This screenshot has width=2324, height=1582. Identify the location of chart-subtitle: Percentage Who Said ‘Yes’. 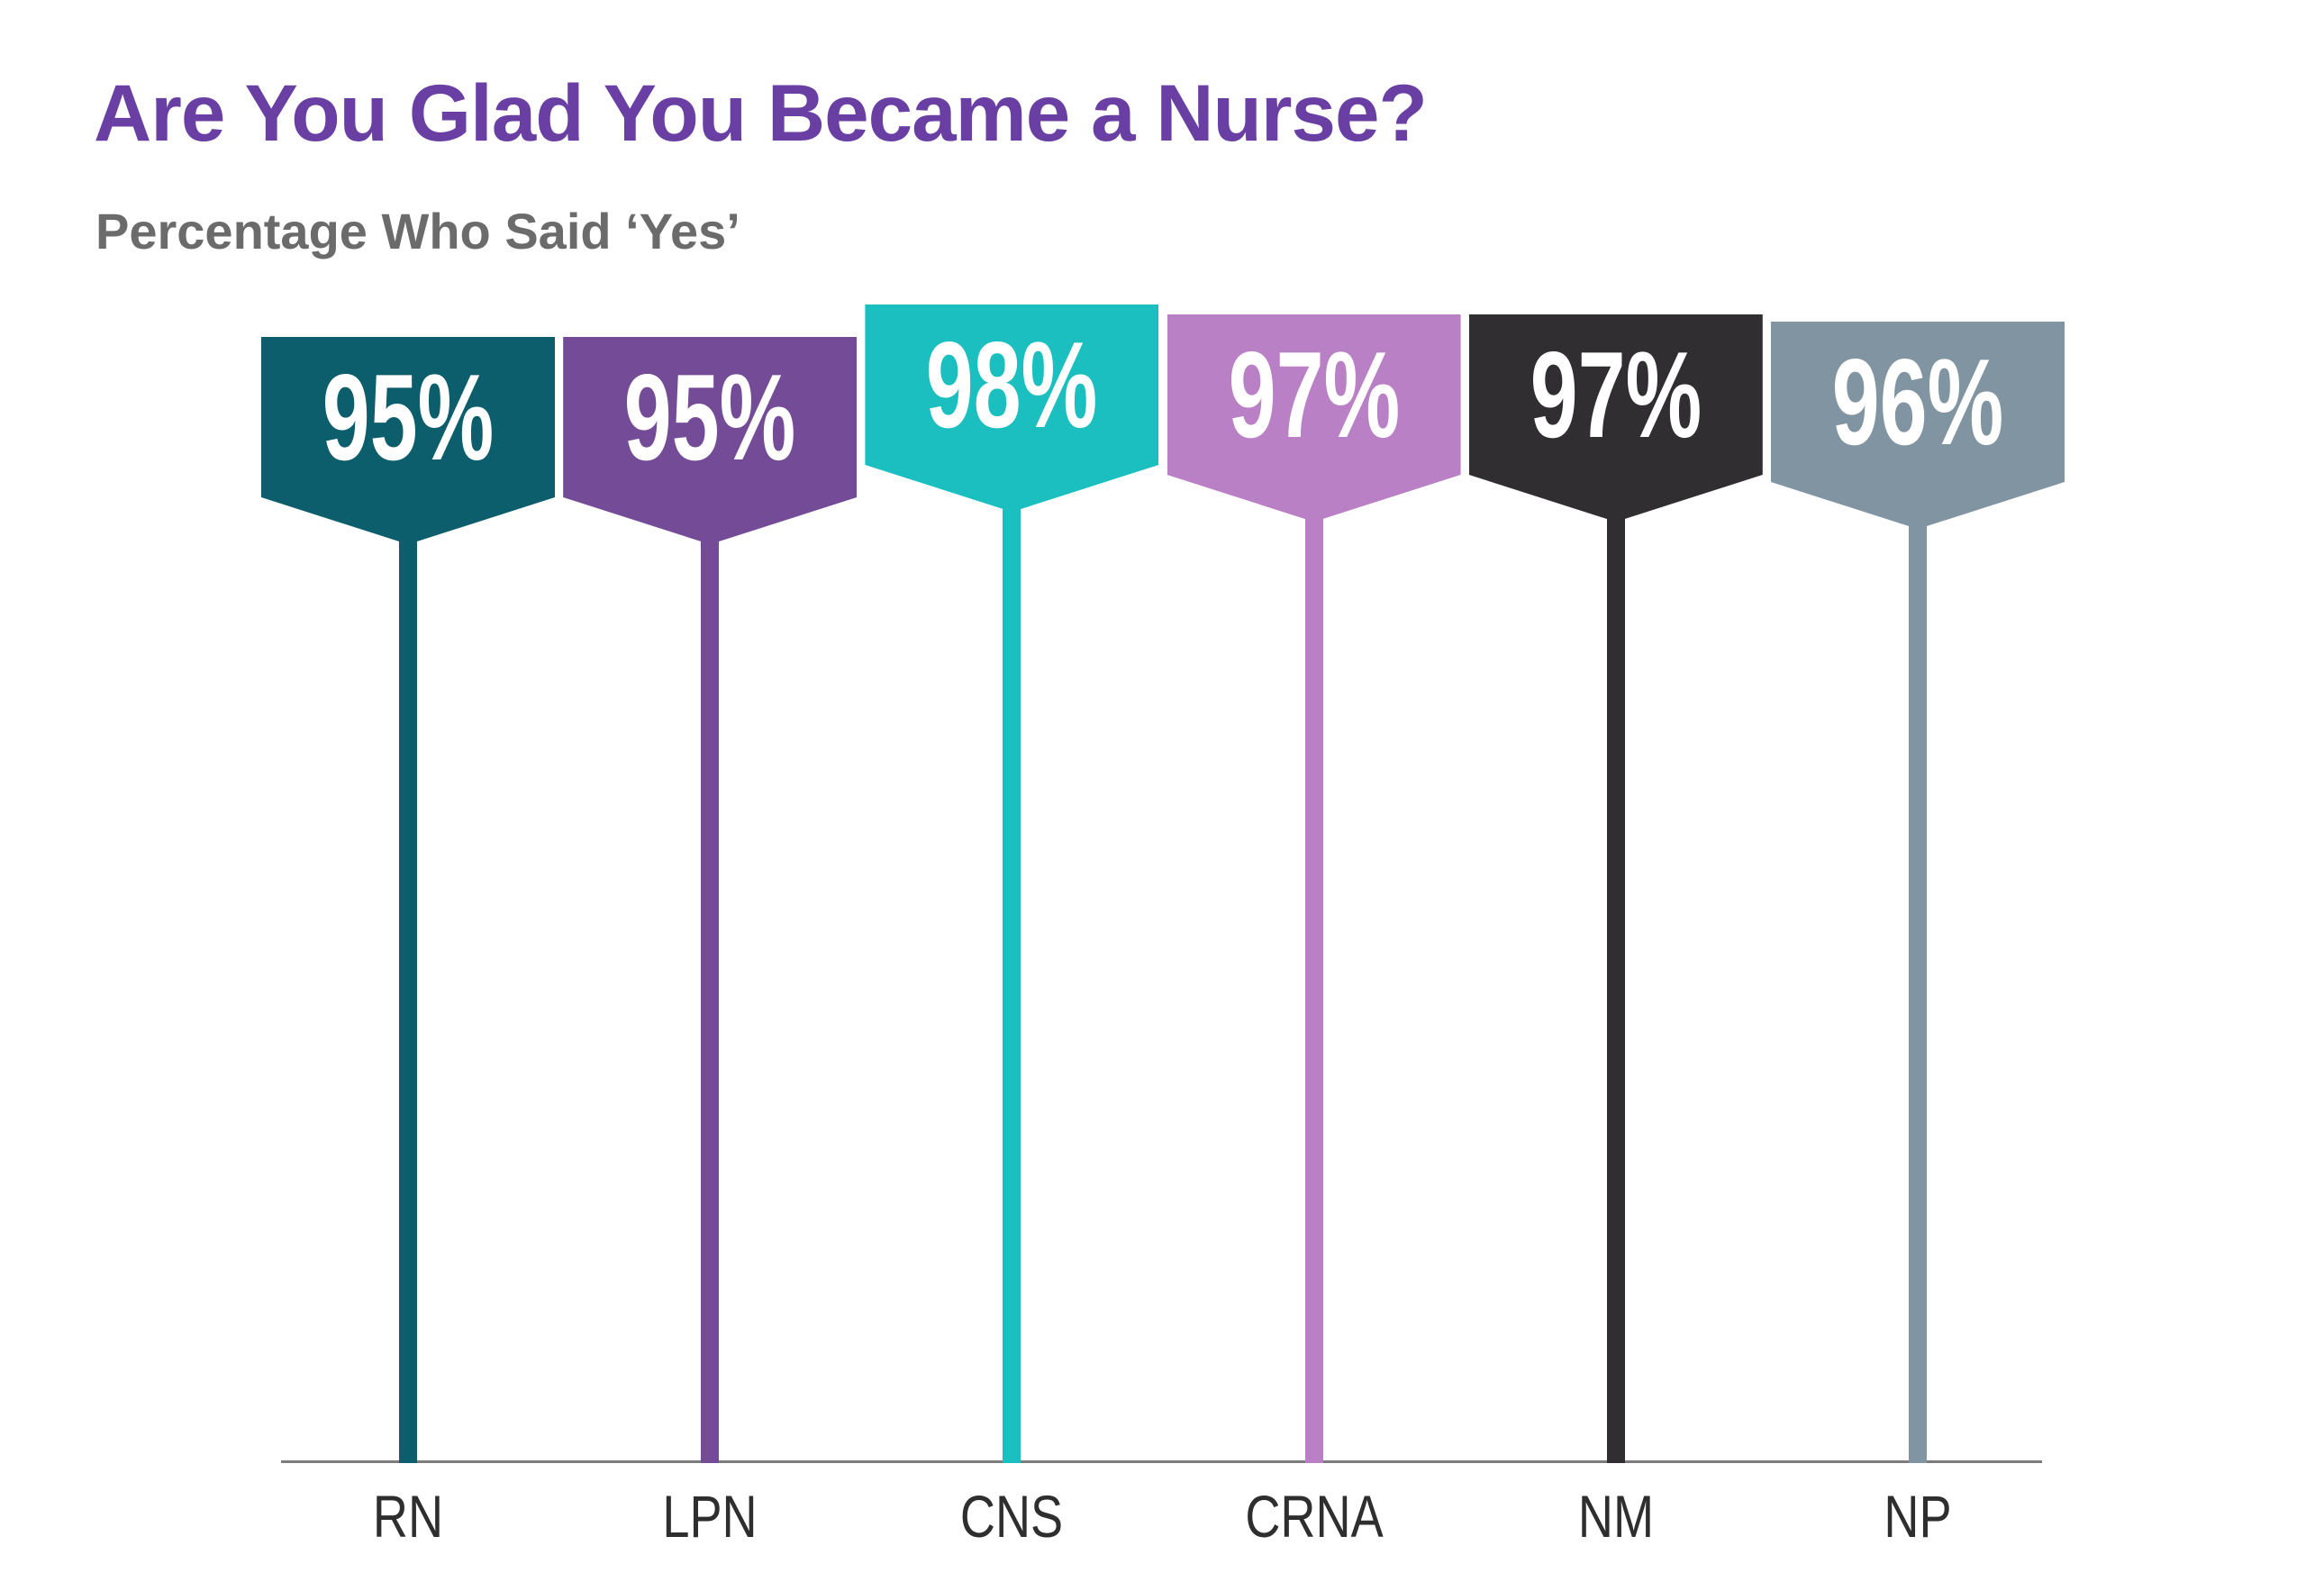
(418, 231).